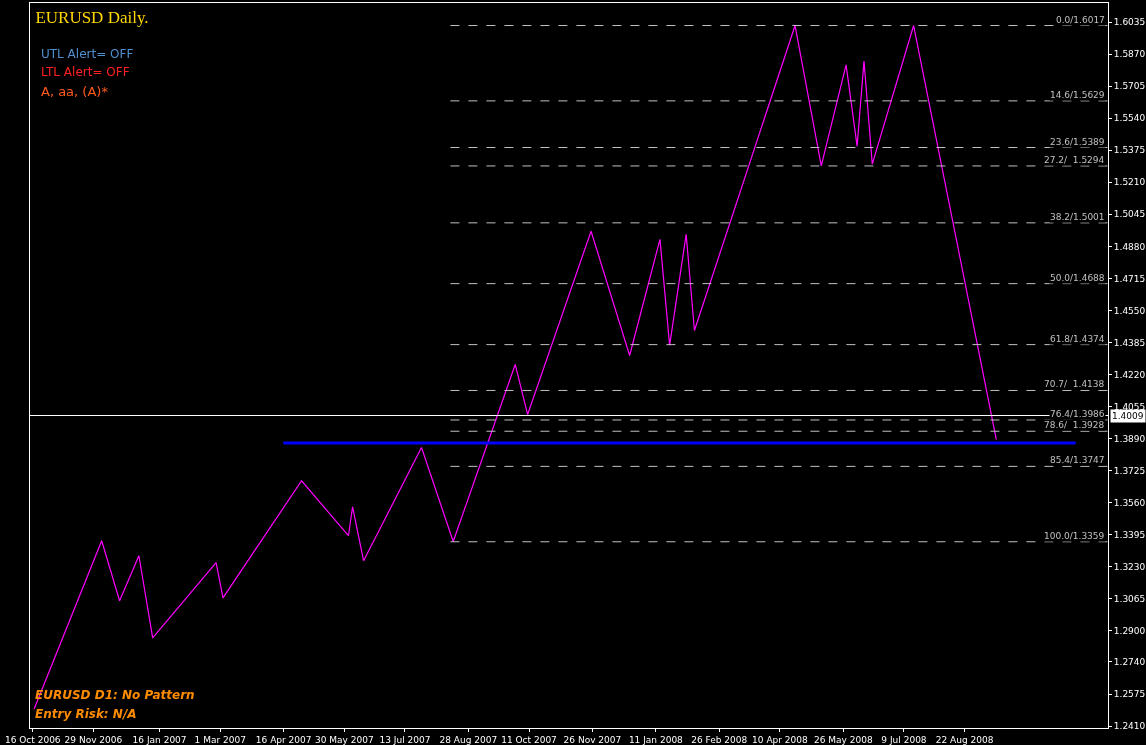  Describe the element at coordinates (1129, 470) in the screenshot. I see `y-tick-label: 1.3725` at that location.